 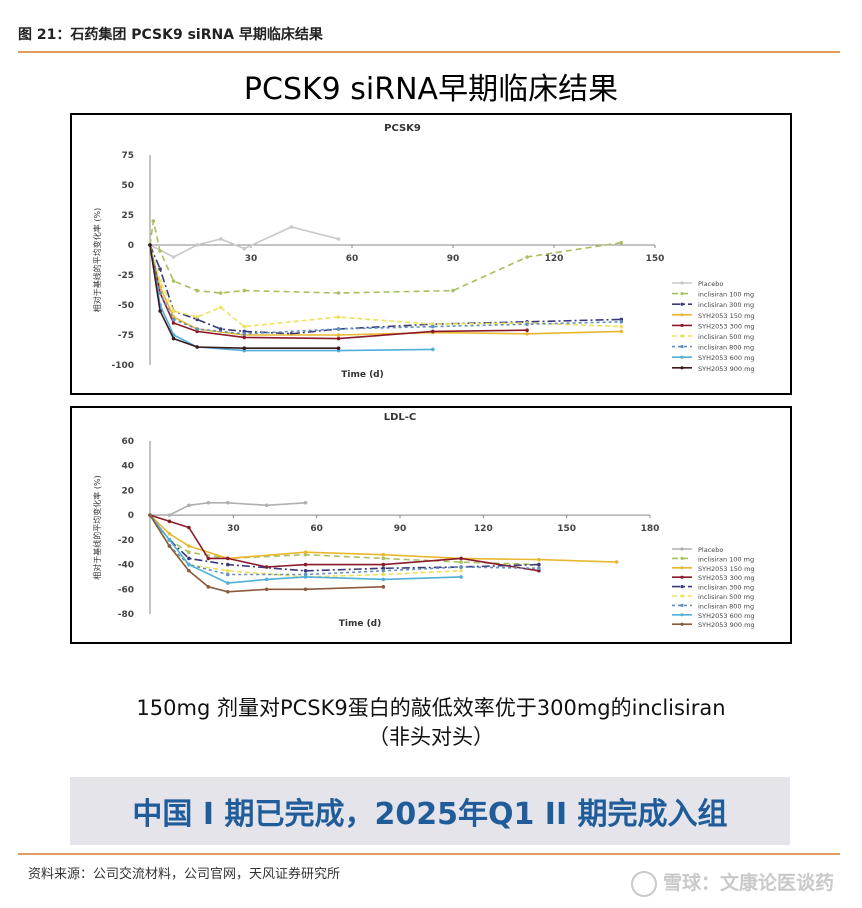 What do you see at coordinates (726, 358) in the screenshot?
I see `legend-entry: SYH2053 600 mg` at bounding box center [726, 358].